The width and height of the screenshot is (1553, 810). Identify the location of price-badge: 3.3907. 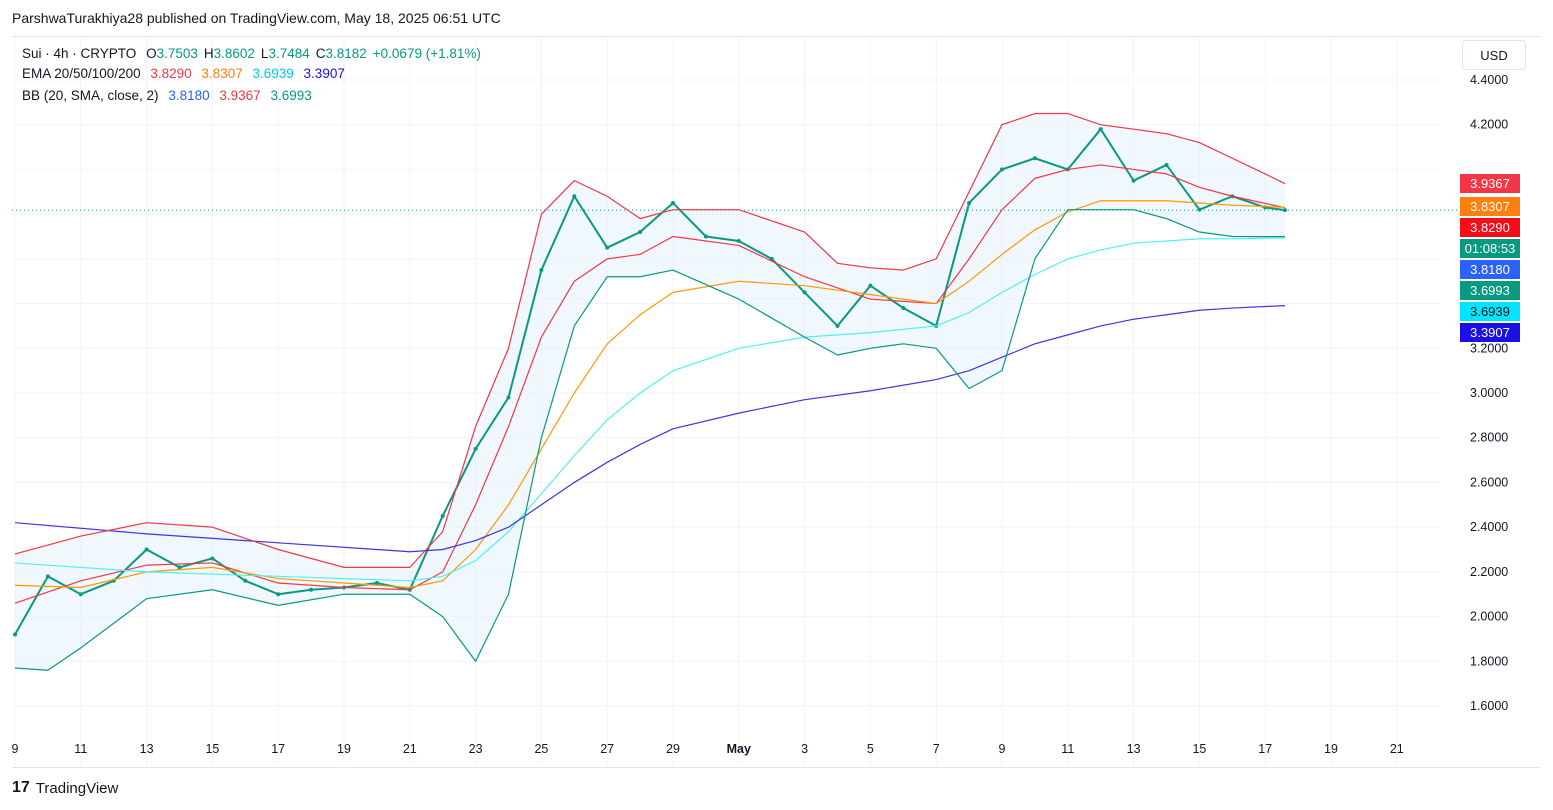
(1490, 333).